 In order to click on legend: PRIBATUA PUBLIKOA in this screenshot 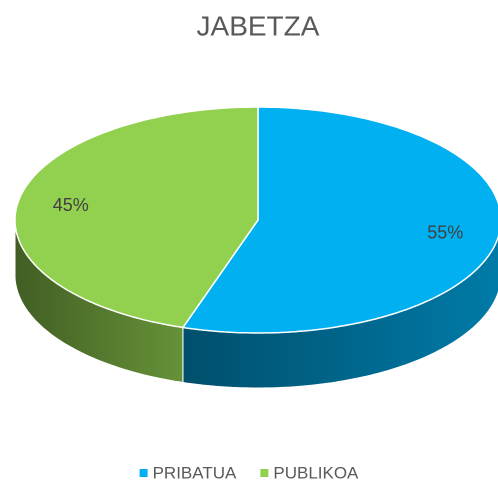, I will do `click(249, 472)`.